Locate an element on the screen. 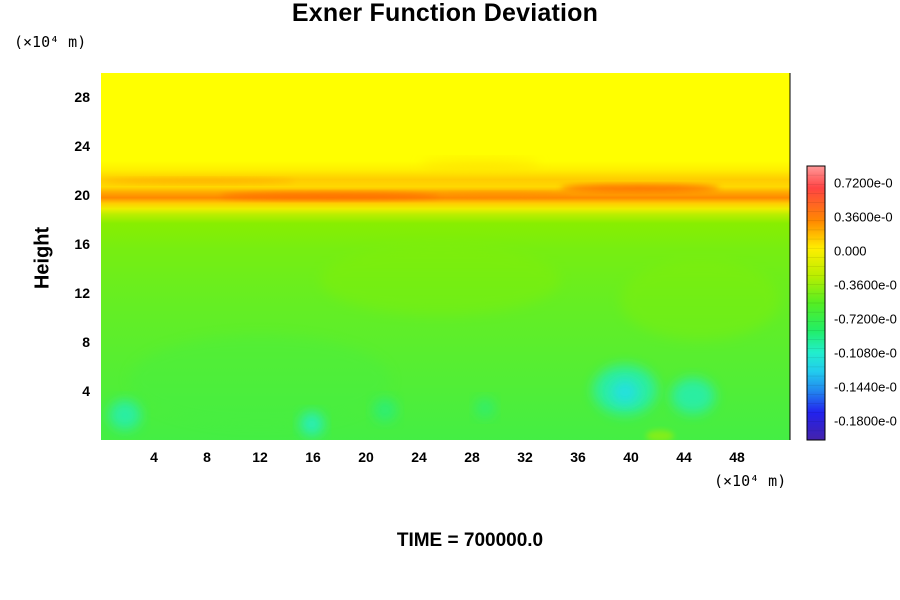 This screenshot has width=900, height=600. colorbar-label: -0.1440e-0 is located at coordinates (865, 387).